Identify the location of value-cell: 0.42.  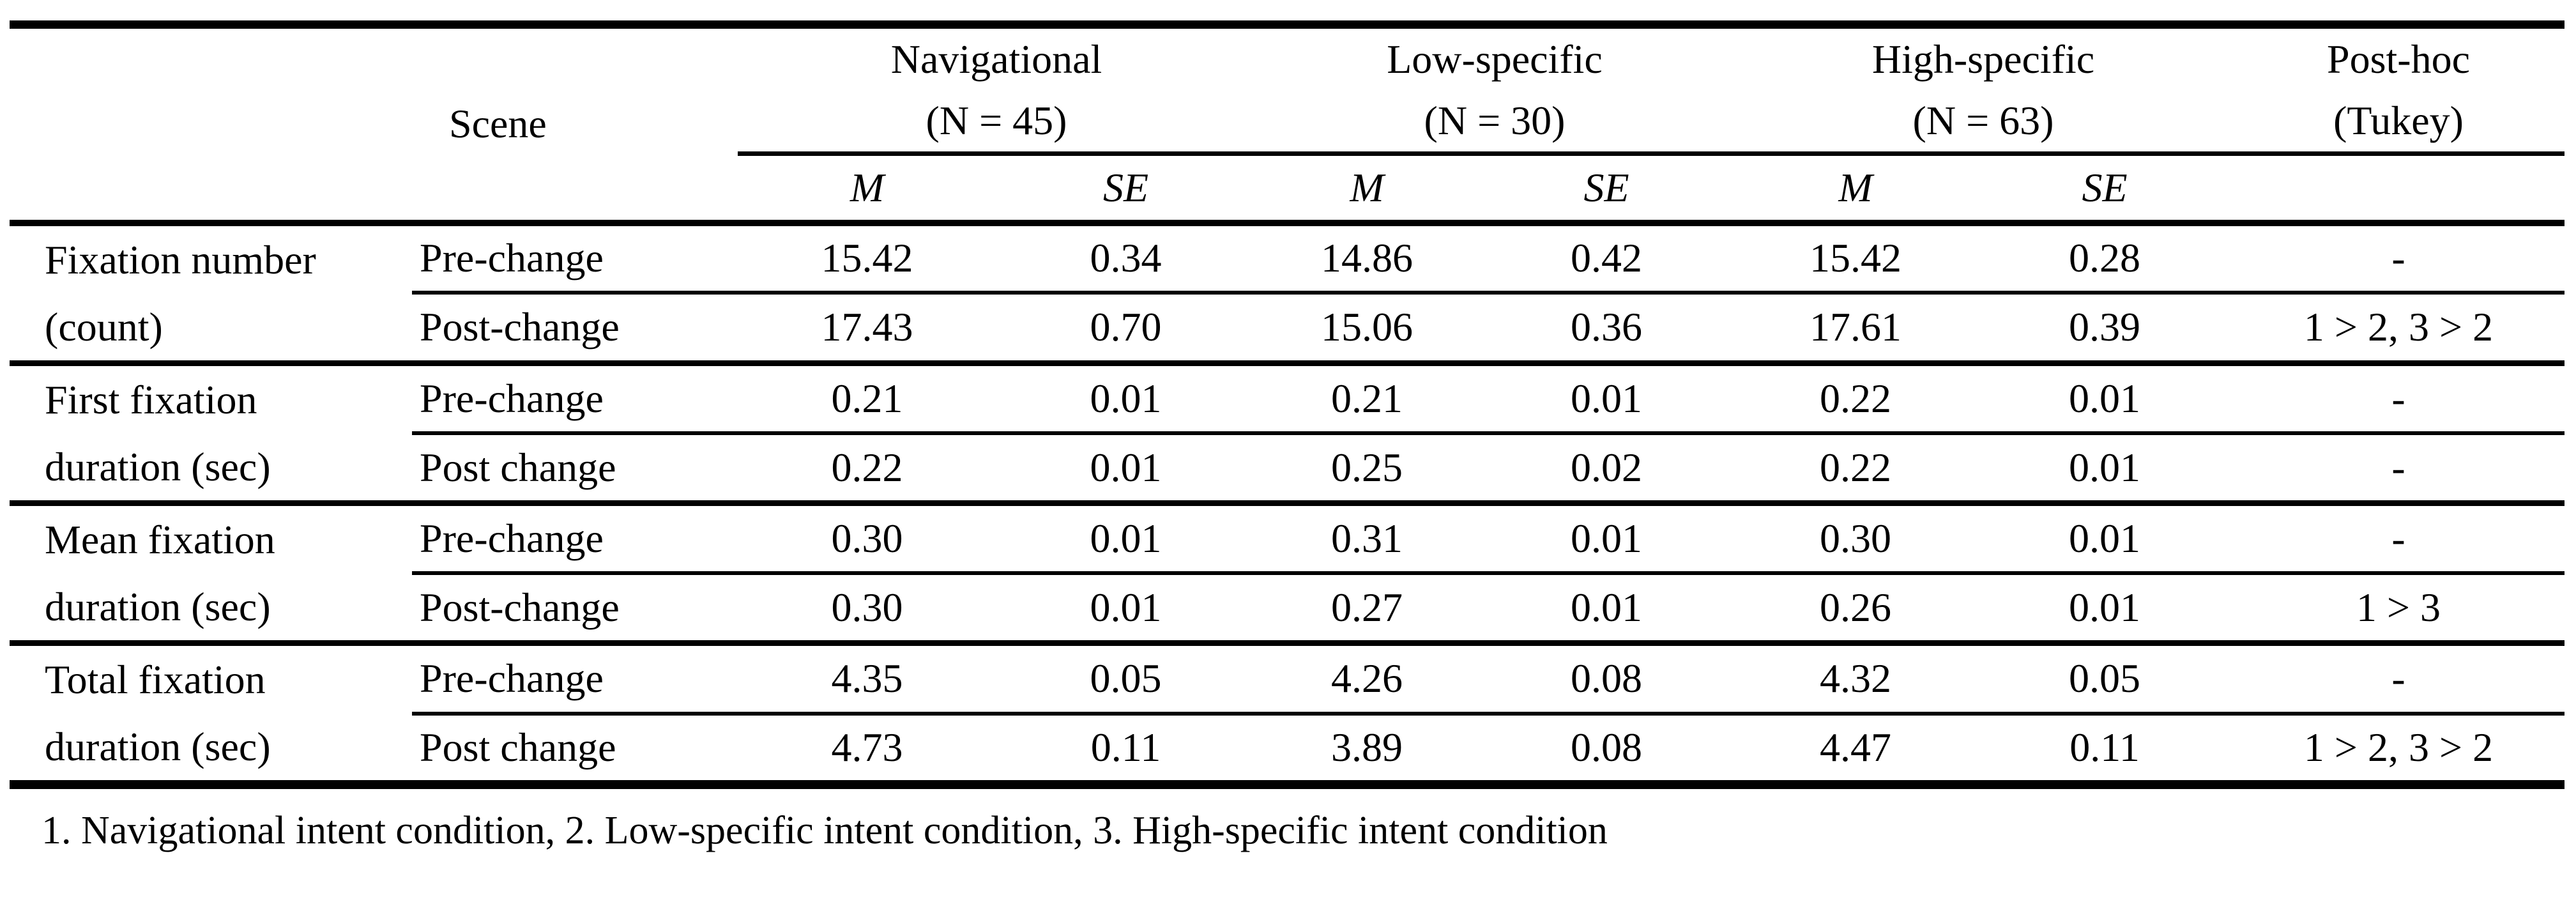
(1606, 258).